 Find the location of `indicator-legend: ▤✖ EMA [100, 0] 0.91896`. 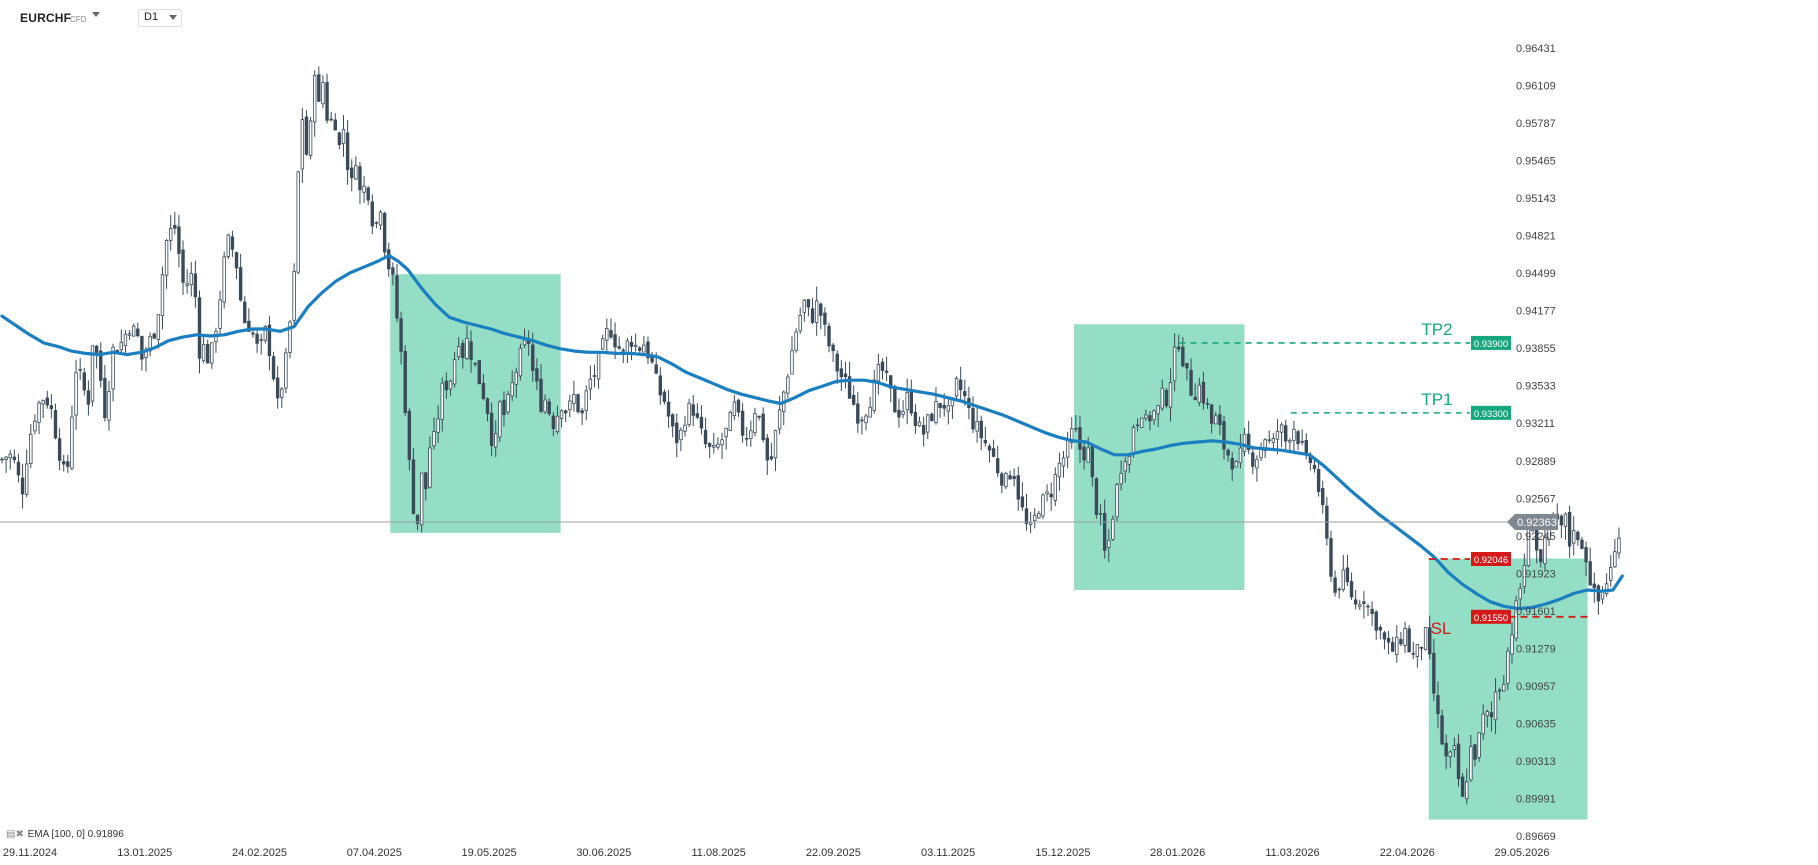

indicator-legend: ▤✖ EMA [100, 0] 0.91896 is located at coordinates (65, 834).